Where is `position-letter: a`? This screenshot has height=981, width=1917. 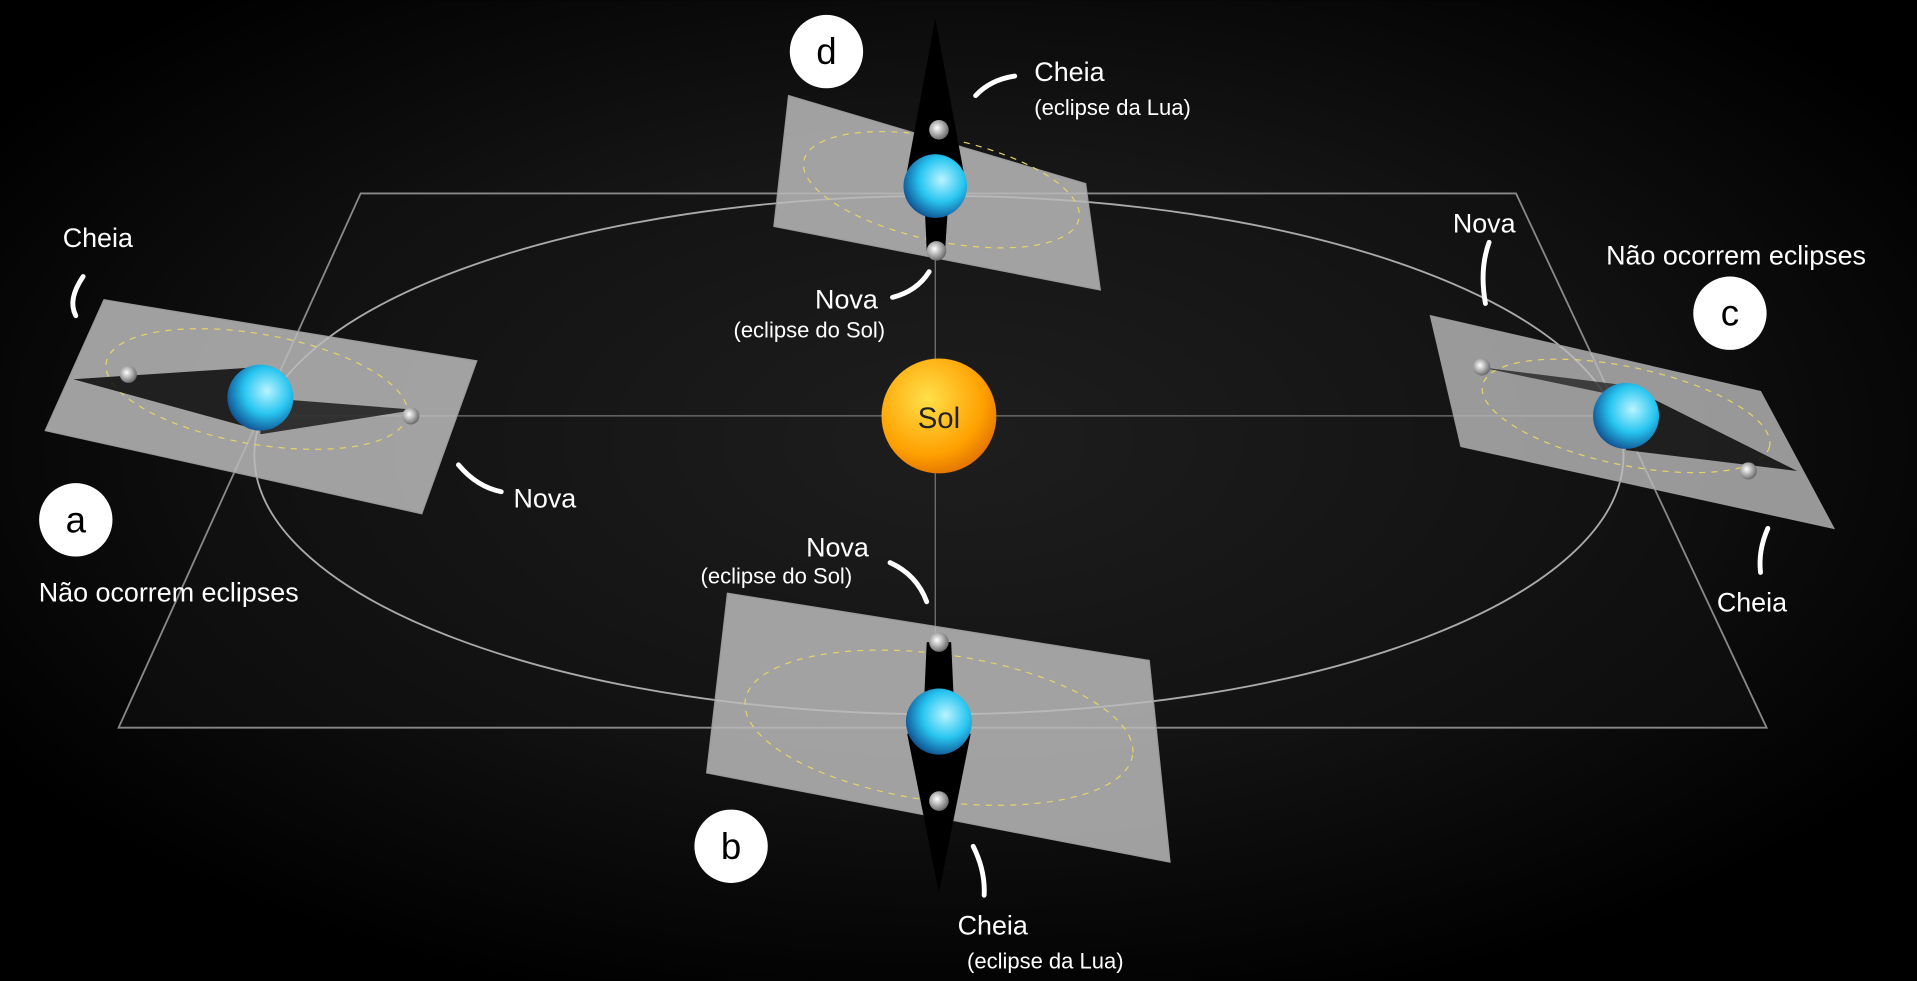
position-letter: a is located at coordinates (76, 519).